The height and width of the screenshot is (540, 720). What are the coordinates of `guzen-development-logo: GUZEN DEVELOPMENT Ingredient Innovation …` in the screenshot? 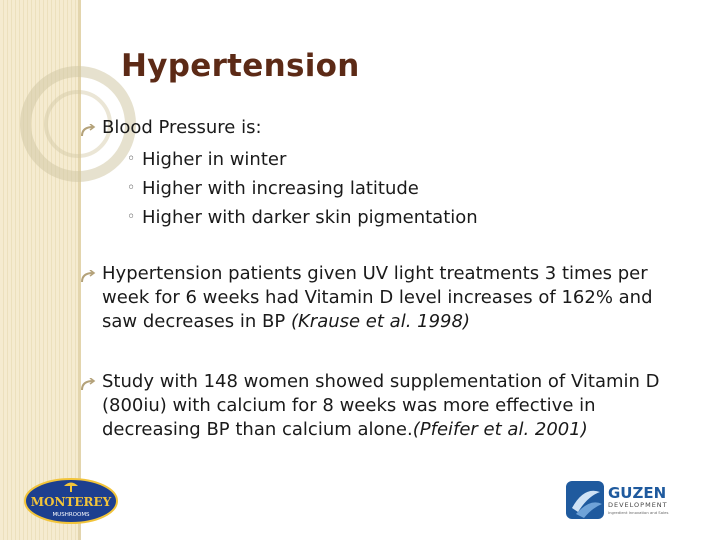 It's located at (626, 500).